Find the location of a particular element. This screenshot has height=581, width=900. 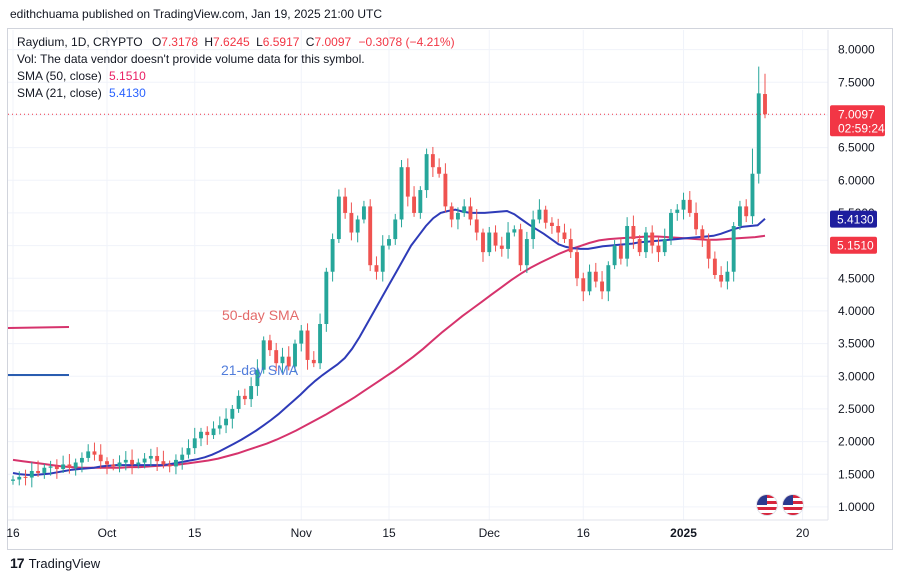

sma50-price-tag is located at coordinates (853, 245).